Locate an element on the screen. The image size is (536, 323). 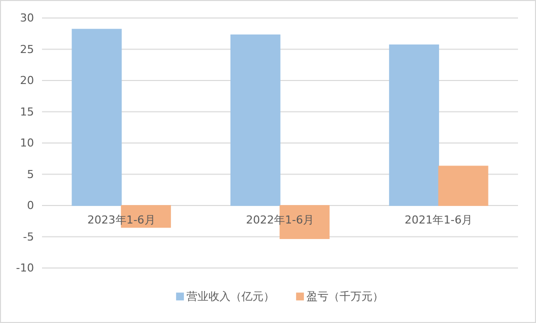
y-tick-label: -5 is located at coordinates (28, 237).